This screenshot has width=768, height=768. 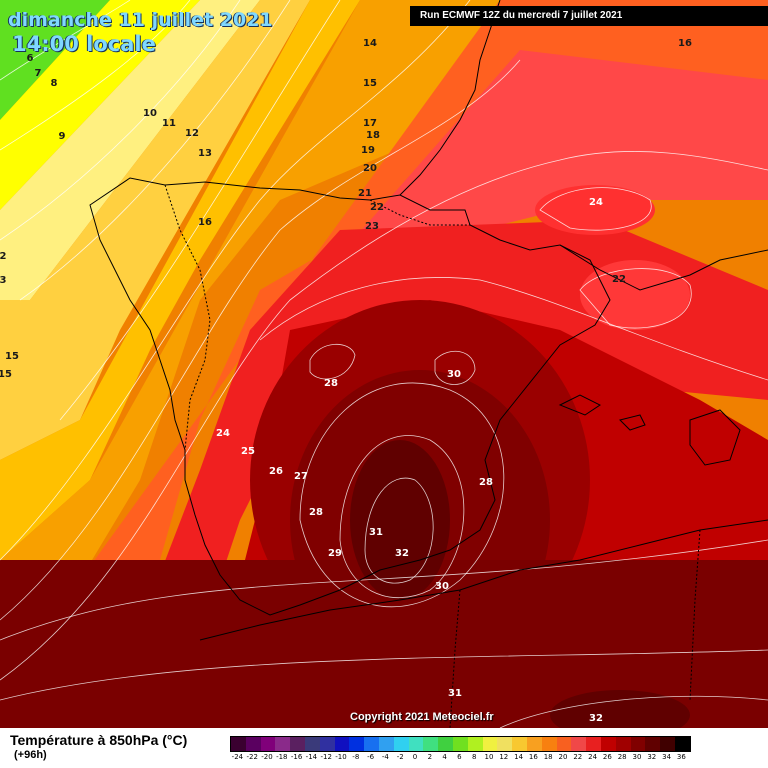 What do you see at coordinates (489, 757) in the screenshot?
I see `scale-tick-label: 10` at bounding box center [489, 757].